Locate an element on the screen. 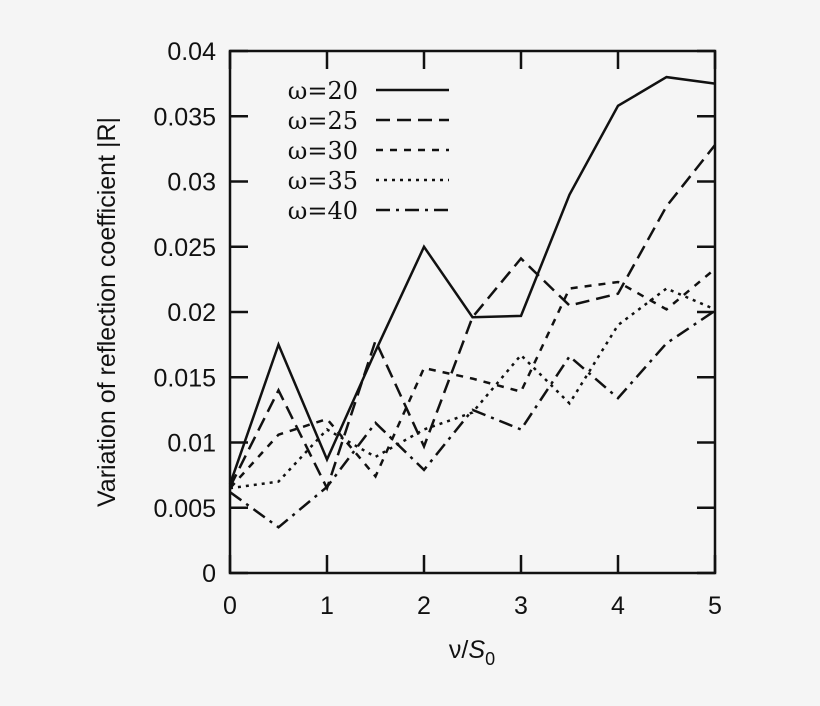  y-tick-label: 0.02 is located at coordinates (191, 313).